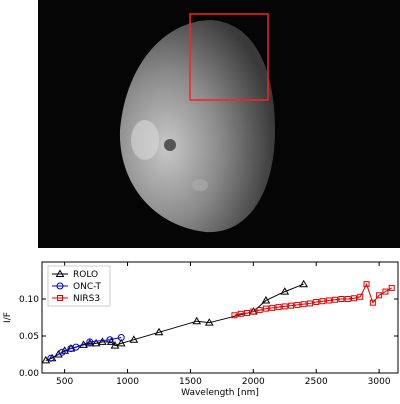 The image size is (400, 404). Describe the element at coordinates (29, 337) in the screenshot. I see `y-tick-label: 0.05` at that location.